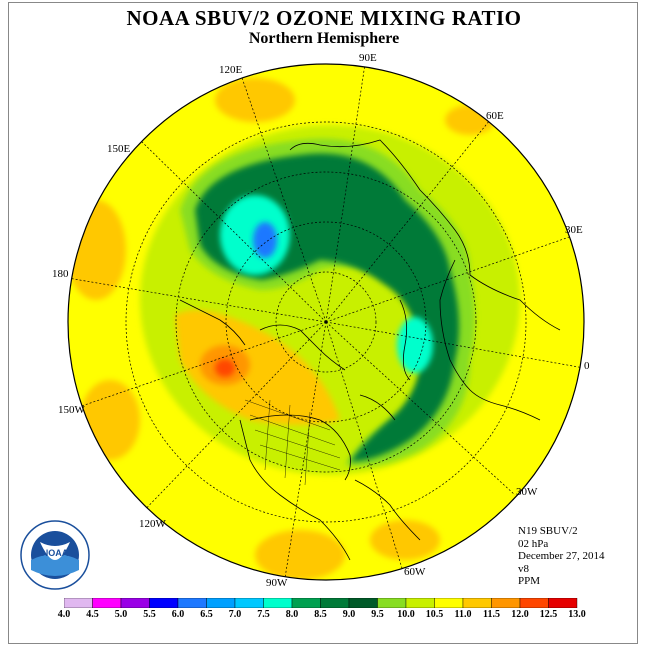  I want to click on lon-label-90w: 90W, so click(277, 583).